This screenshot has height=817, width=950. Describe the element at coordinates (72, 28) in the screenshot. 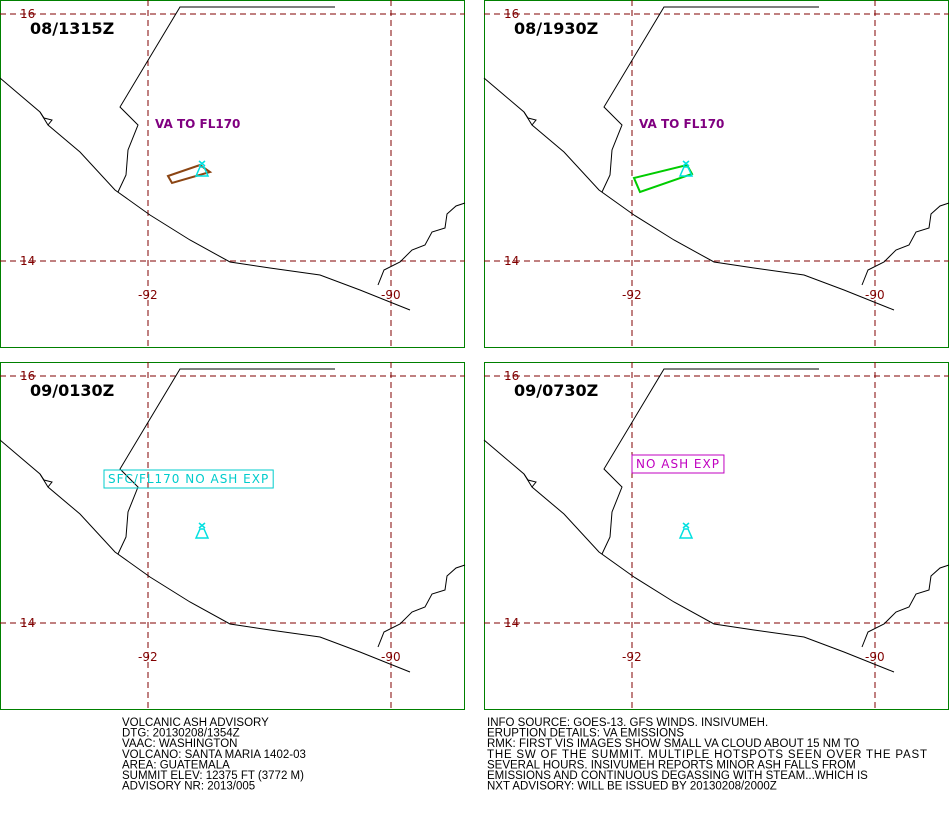

I see `valid-time: 08/1315Z` at that location.